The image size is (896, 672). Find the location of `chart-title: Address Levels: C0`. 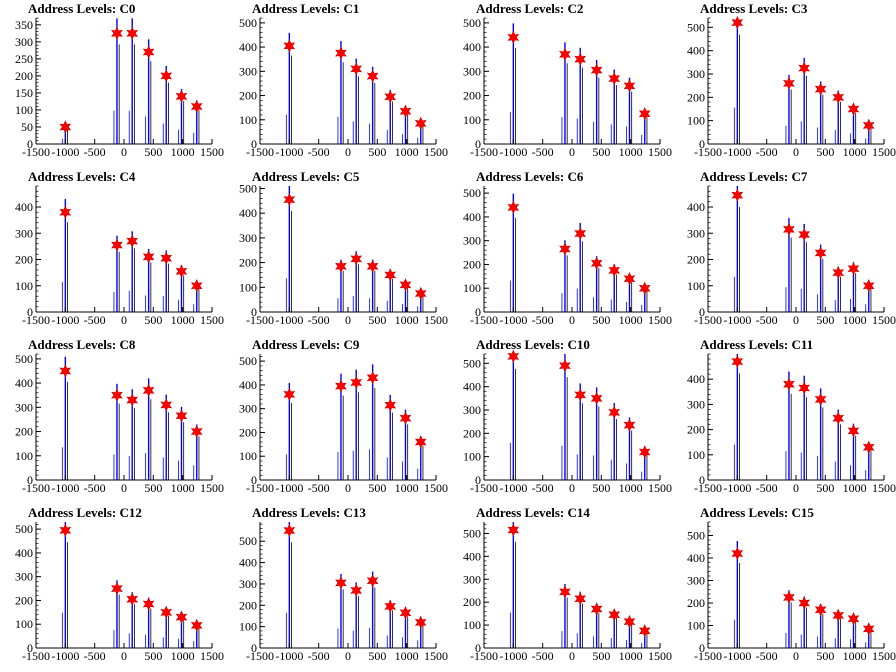

chart-title: Address Levels: C0 is located at coordinates (81, 8).